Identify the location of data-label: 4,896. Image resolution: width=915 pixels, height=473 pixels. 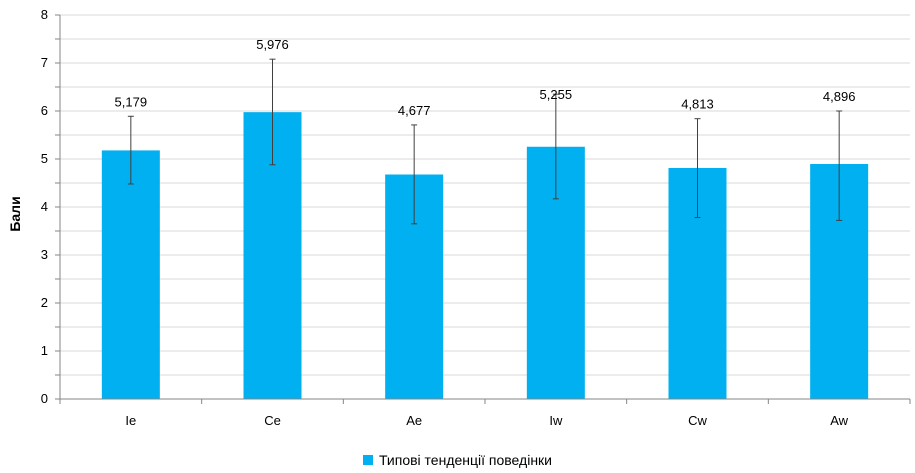
(839, 96).